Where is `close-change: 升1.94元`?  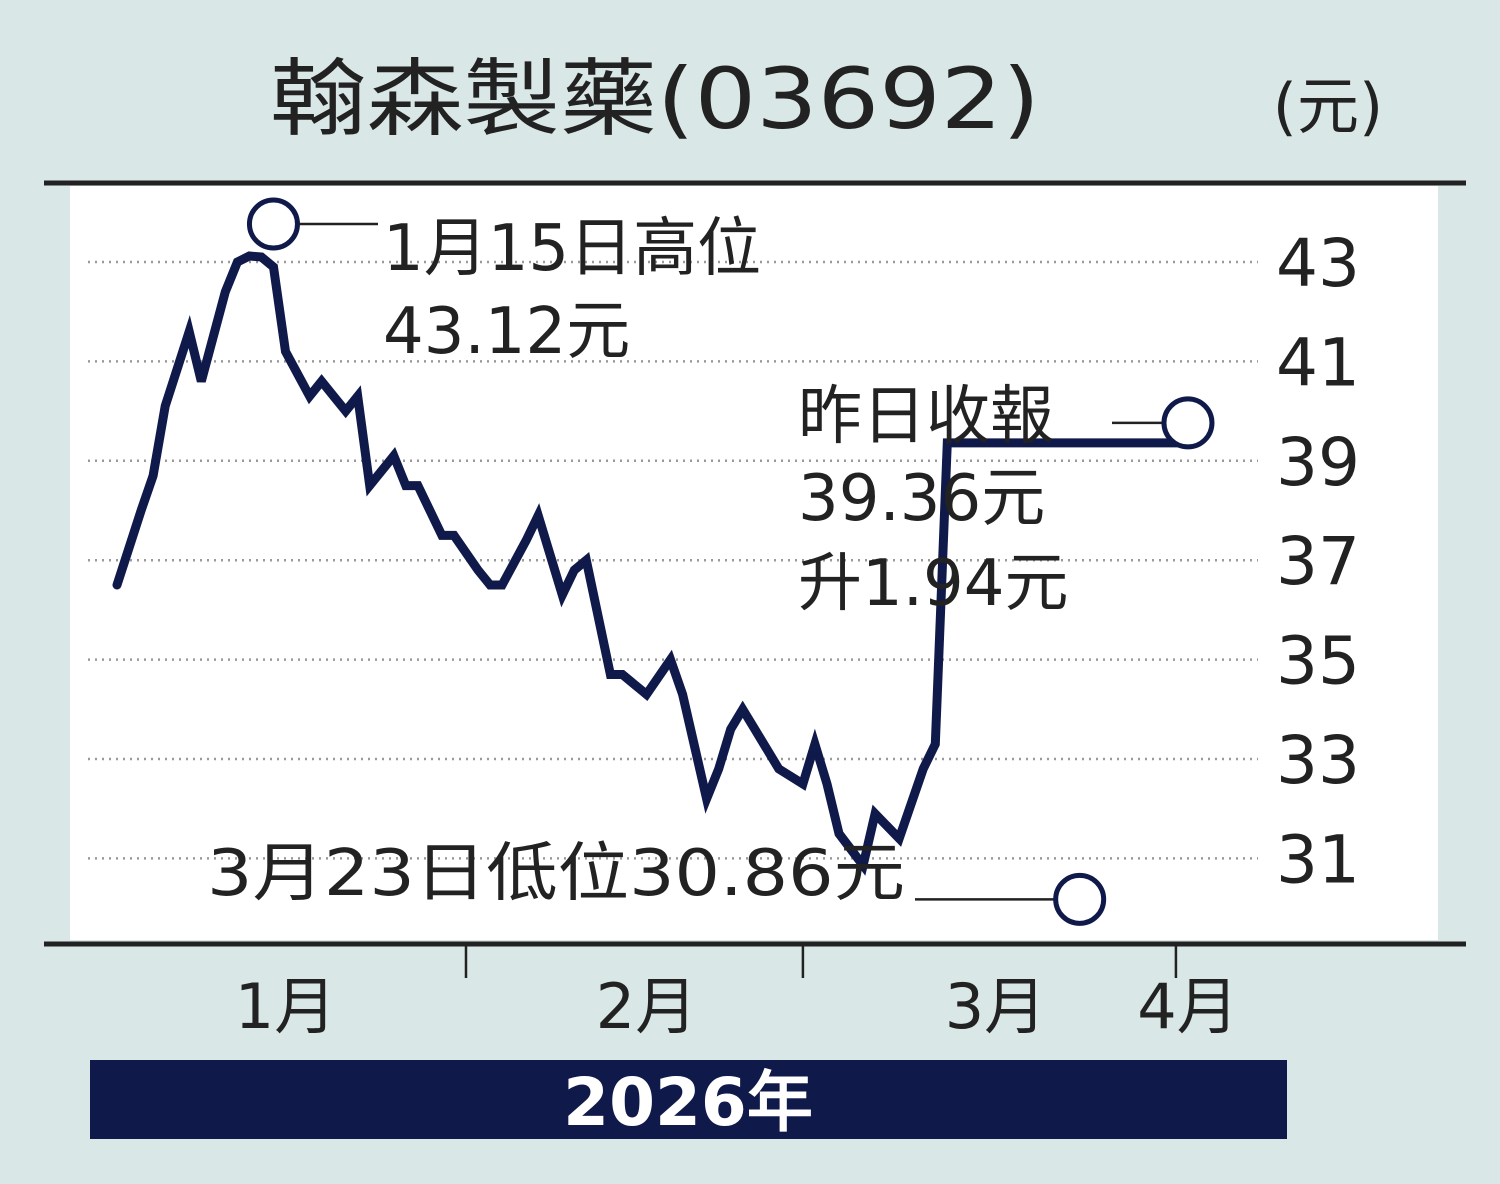
close-change: 升1.94元 is located at coordinates (933, 584).